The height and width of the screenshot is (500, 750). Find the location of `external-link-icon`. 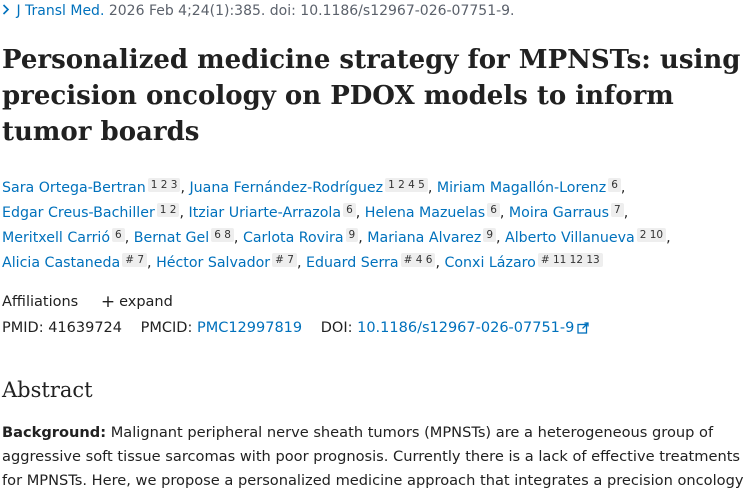

external-link-icon is located at coordinates (583, 330).